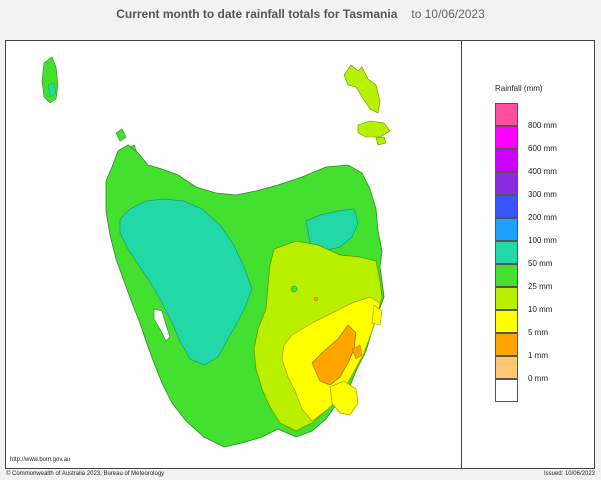 This screenshot has width=601, height=480. Describe the element at coordinates (362, 89) in the screenshot. I see `flinders-island` at that location.